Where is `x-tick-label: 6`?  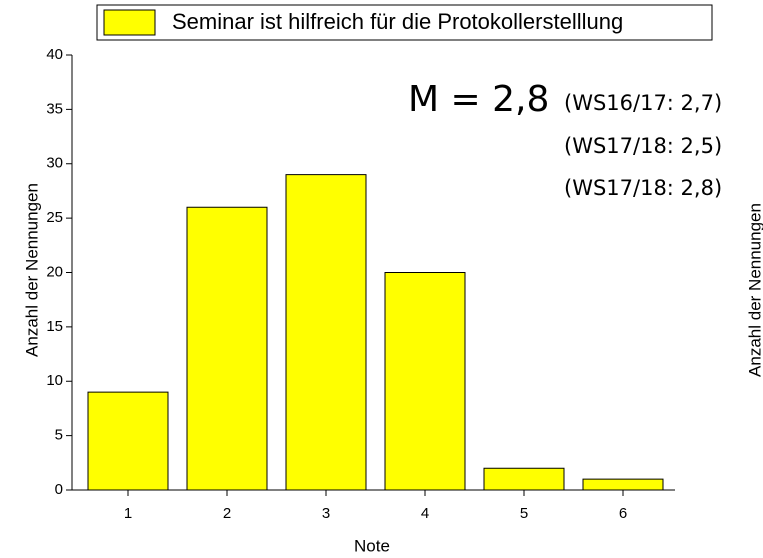
x-tick-label: 6 is located at coordinates (623, 513).